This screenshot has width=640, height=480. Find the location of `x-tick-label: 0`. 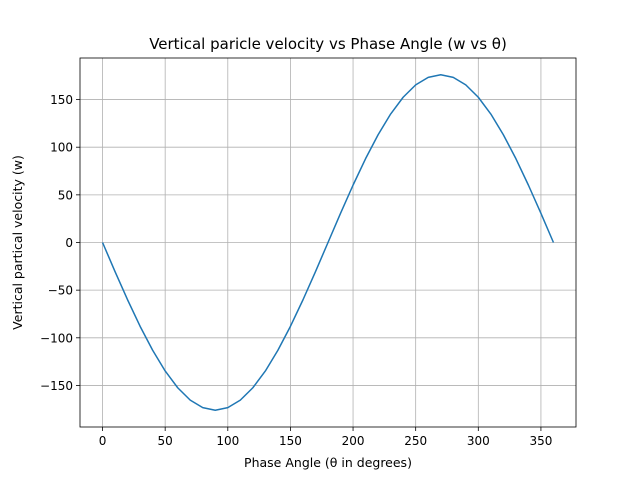

x-tick-label: 0 is located at coordinates (103, 441).